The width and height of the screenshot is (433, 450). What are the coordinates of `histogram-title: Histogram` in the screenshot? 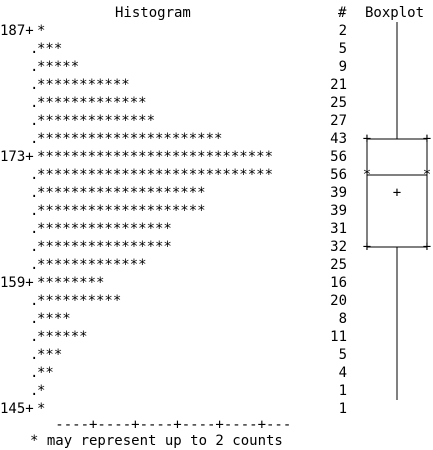 It's located at (153, 13).